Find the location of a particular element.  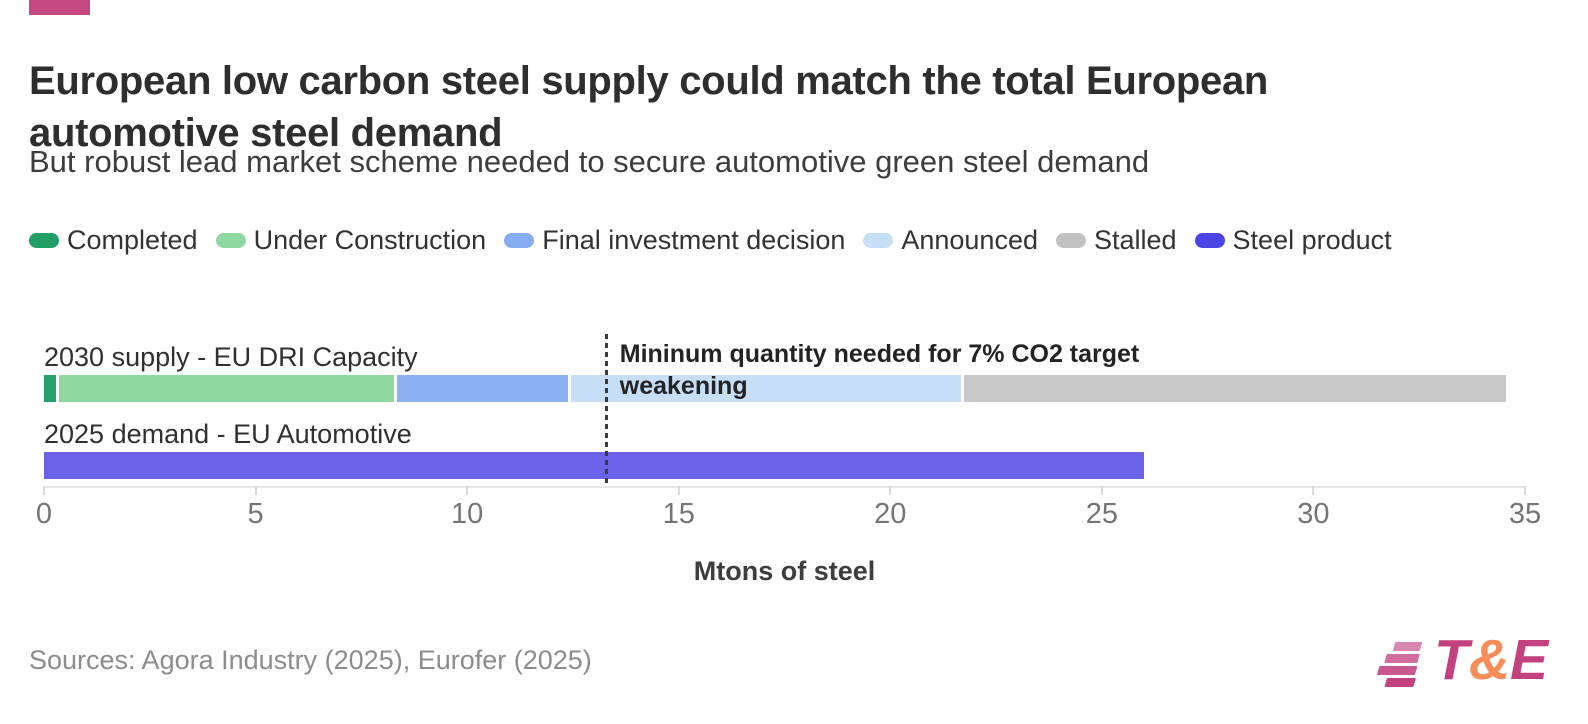

legend-item: Announced is located at coordinates (950, 240).